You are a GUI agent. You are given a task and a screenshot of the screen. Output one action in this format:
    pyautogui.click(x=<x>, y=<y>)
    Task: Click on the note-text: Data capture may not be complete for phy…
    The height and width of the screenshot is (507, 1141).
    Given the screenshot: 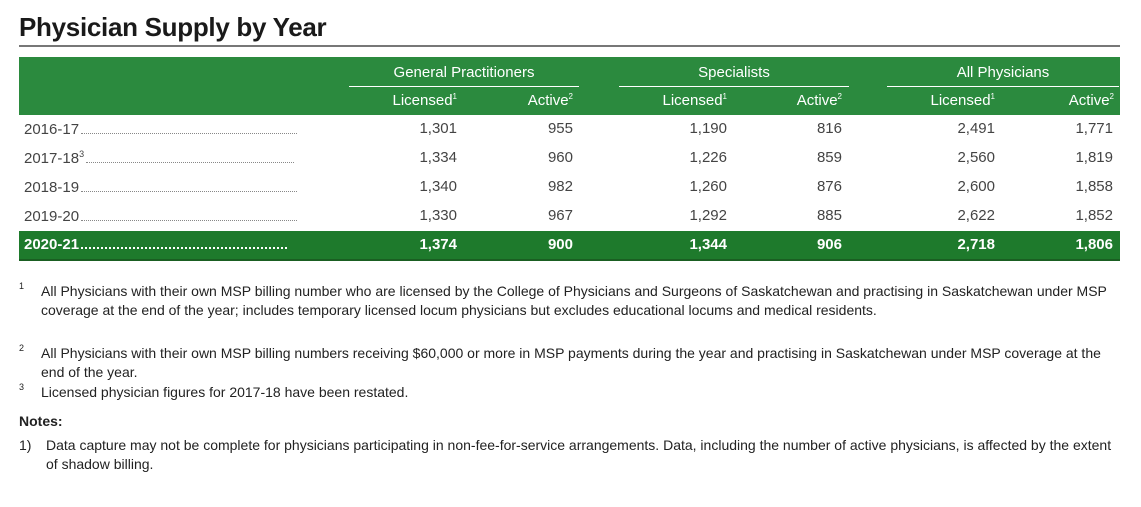 What is the action you would take?
    pyautogui.click(x=579, y=454)
    